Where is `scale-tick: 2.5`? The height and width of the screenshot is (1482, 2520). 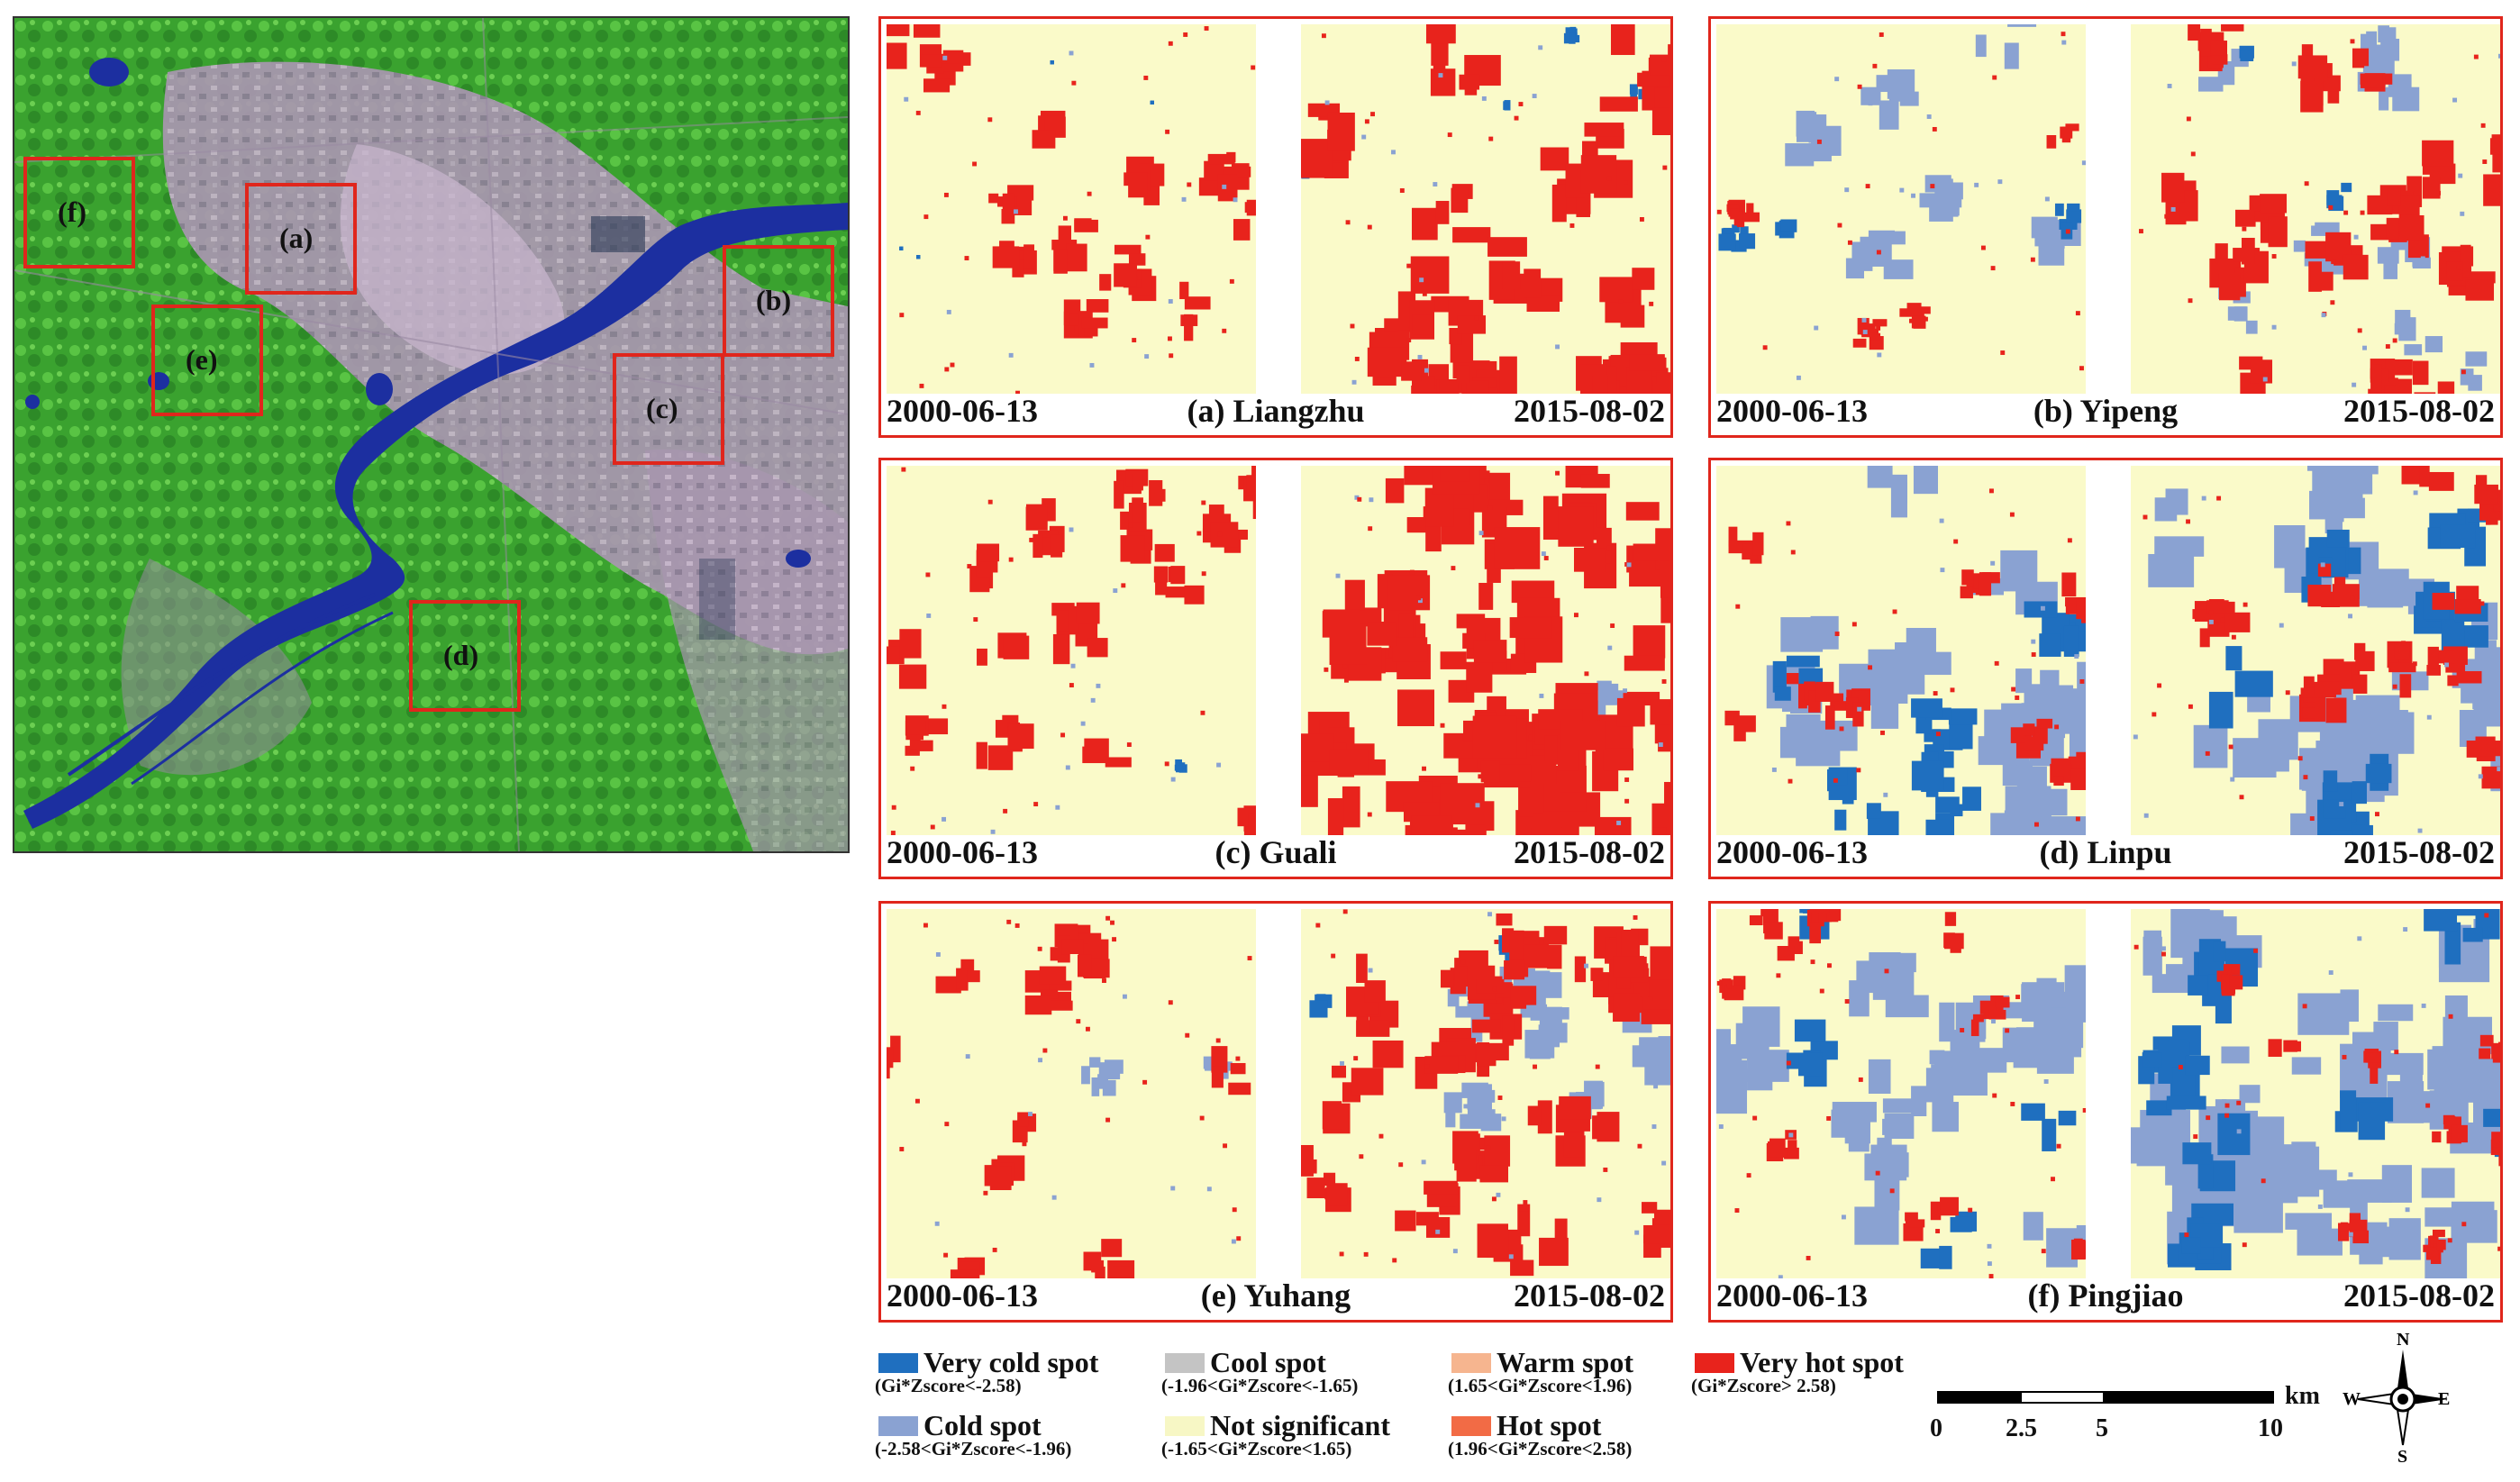 scale-tick: 2.5 is located at coordinates (2022, 1428).